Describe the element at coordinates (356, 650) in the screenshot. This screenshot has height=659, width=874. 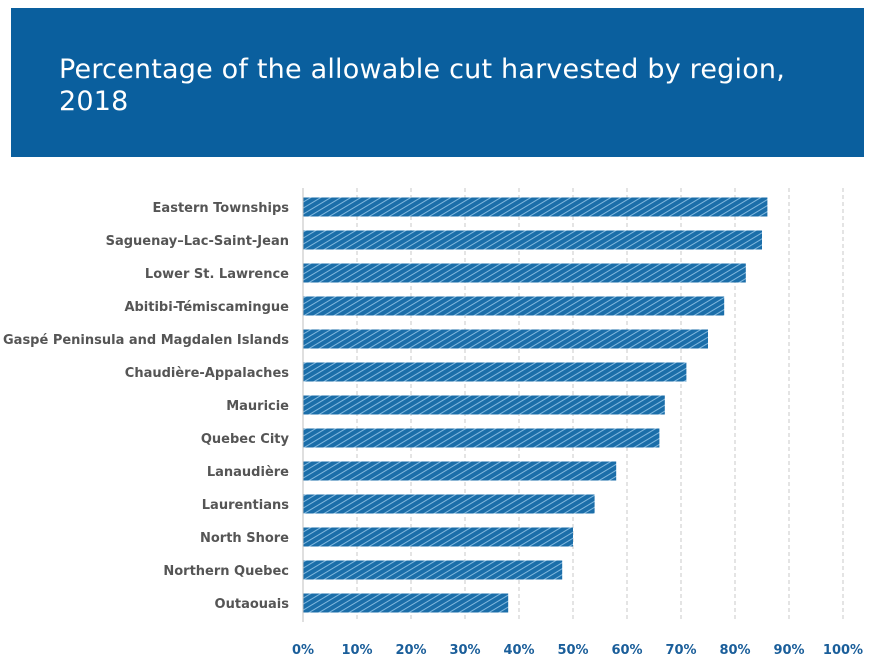
I see `x-tick-label: 10%` at that location.